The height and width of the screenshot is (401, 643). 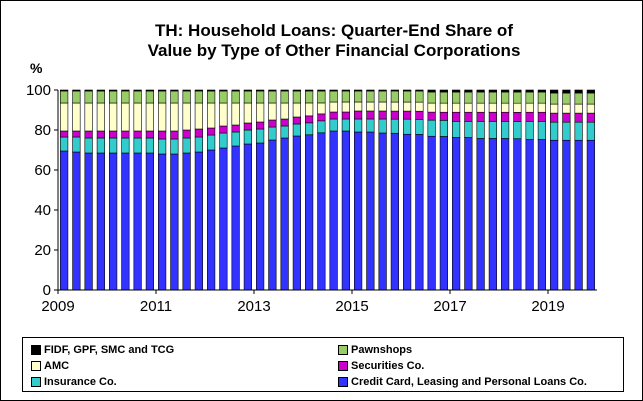 I want to click on y-tick-label-4: 80, so click(x=42, y=130).